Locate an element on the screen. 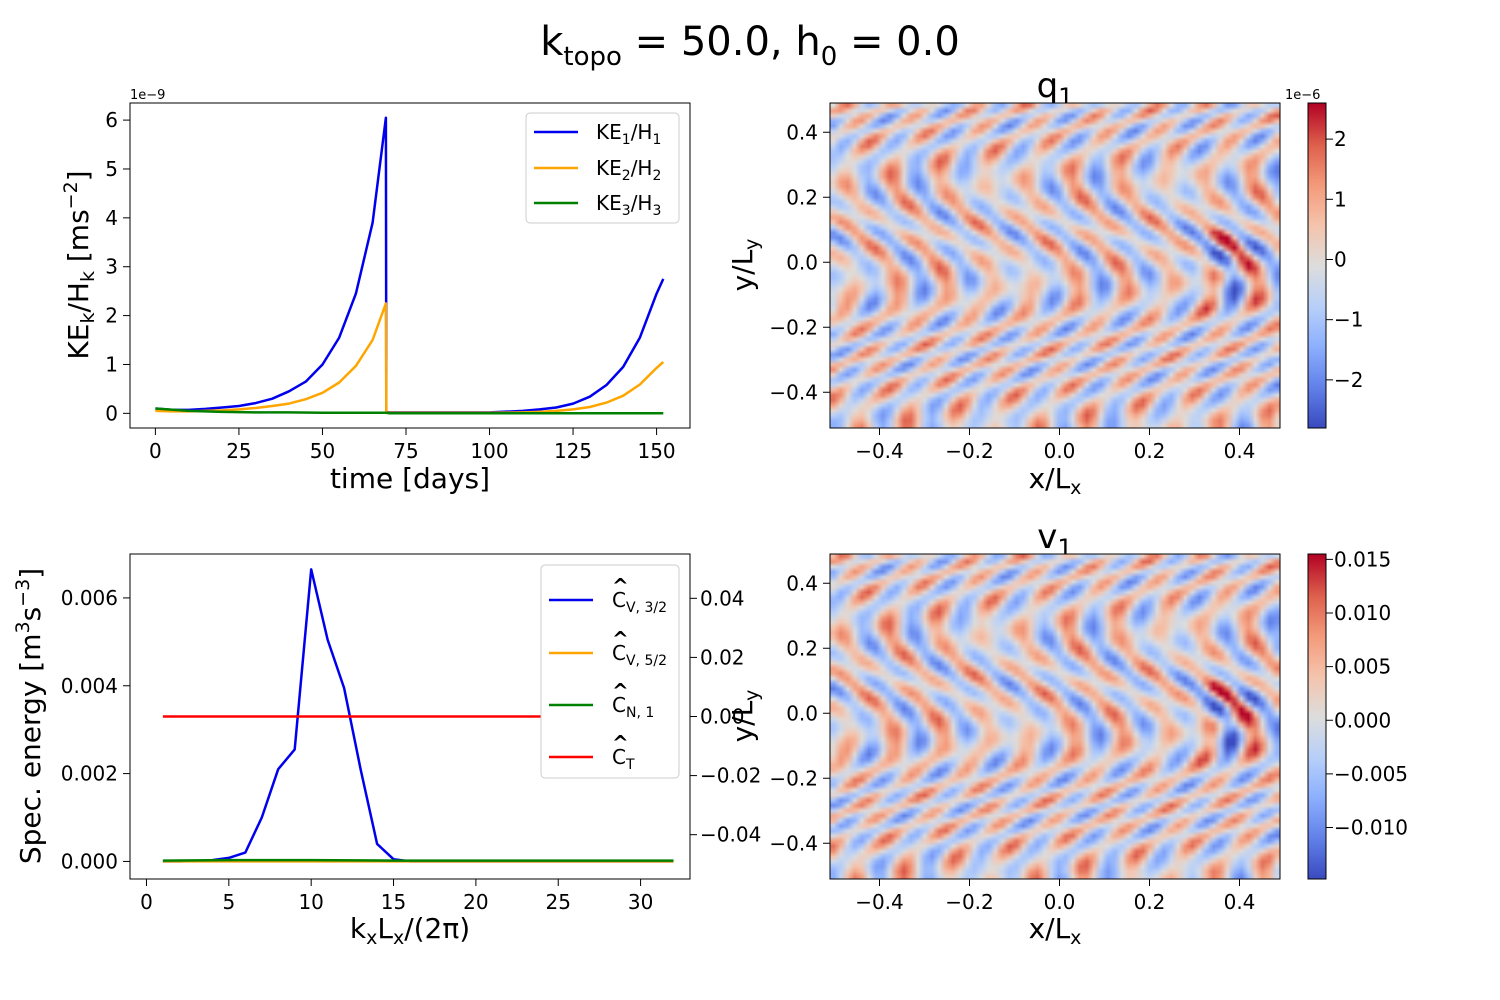 The width and height of the screenshot is (1500, 1000). spec-ytick-label: 0.006 is located at coordinates (89, 598).